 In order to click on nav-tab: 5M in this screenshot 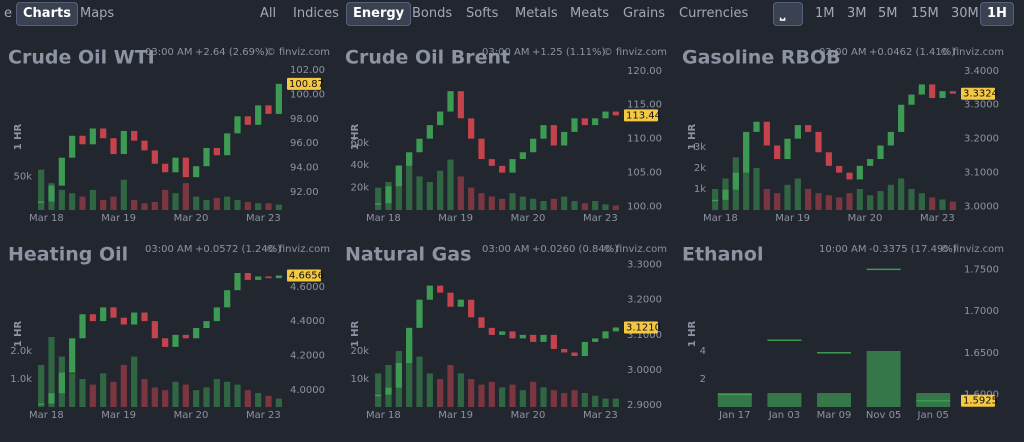, I will do `click(888, 13)`.